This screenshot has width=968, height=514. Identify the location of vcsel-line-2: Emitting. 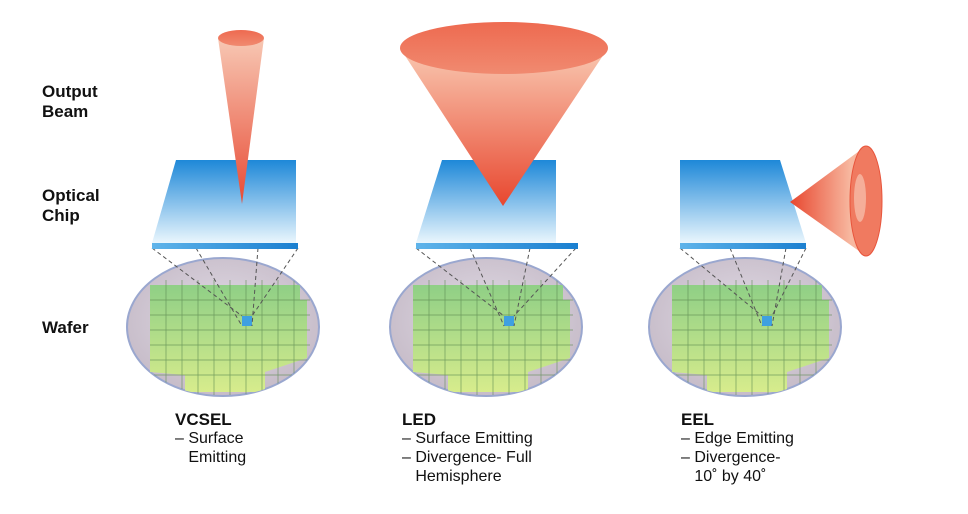
(211, 457).